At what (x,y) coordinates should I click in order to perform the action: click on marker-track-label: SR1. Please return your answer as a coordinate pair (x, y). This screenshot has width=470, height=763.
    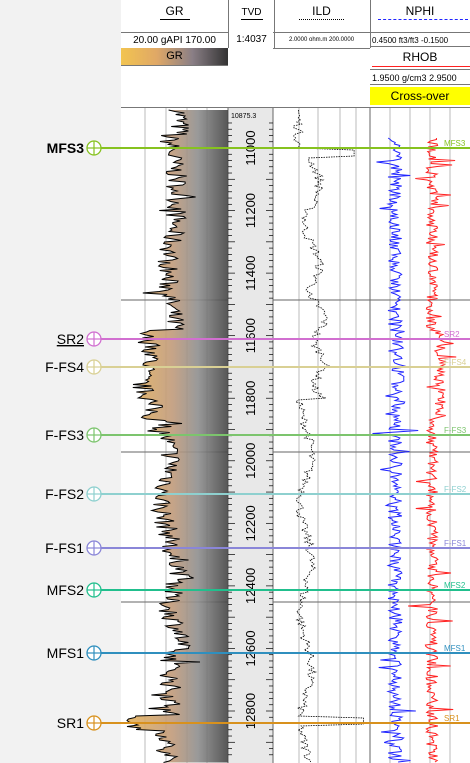
    Looking at the image, I should click on (452, 718).